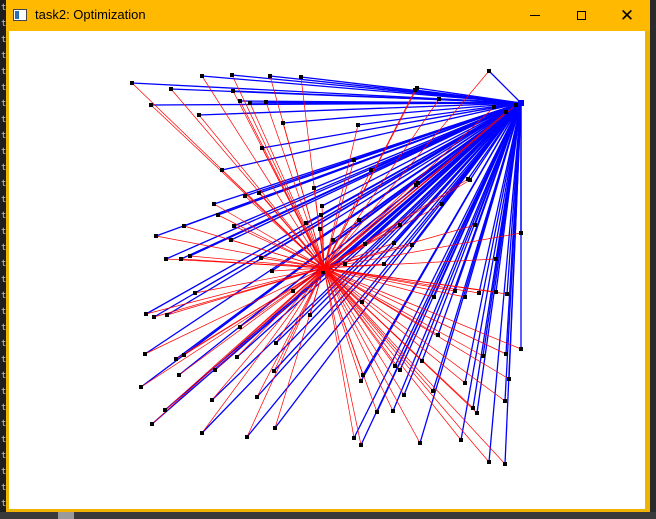 This screenshot has width=656, height=519. I want to click on close-button: ✕, so click(627, 15).